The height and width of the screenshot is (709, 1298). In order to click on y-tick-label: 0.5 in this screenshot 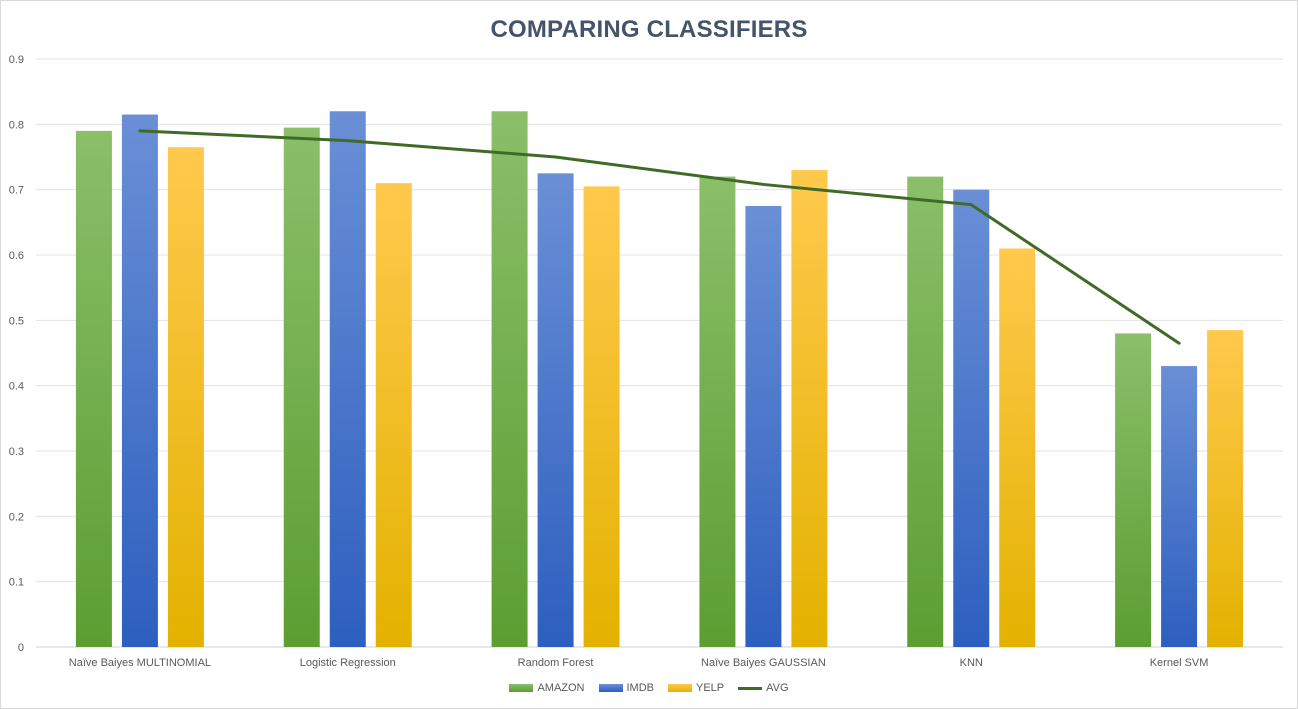, I will do `click(16, 321)`.